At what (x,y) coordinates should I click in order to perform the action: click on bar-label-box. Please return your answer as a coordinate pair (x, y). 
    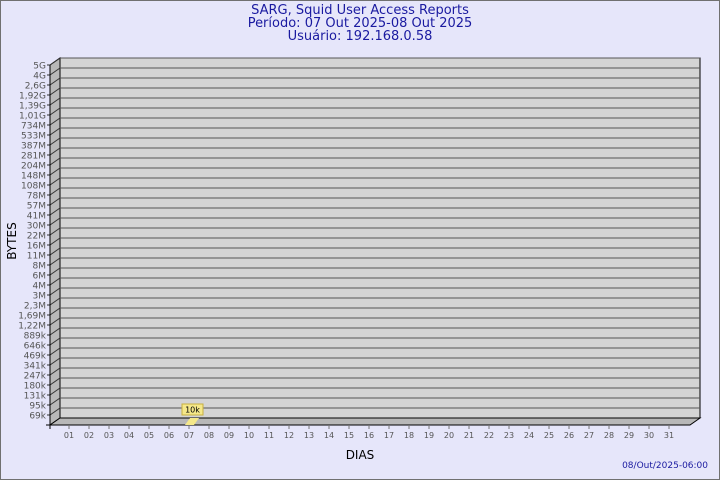
    Looking at the image, I should click on (192, 409).